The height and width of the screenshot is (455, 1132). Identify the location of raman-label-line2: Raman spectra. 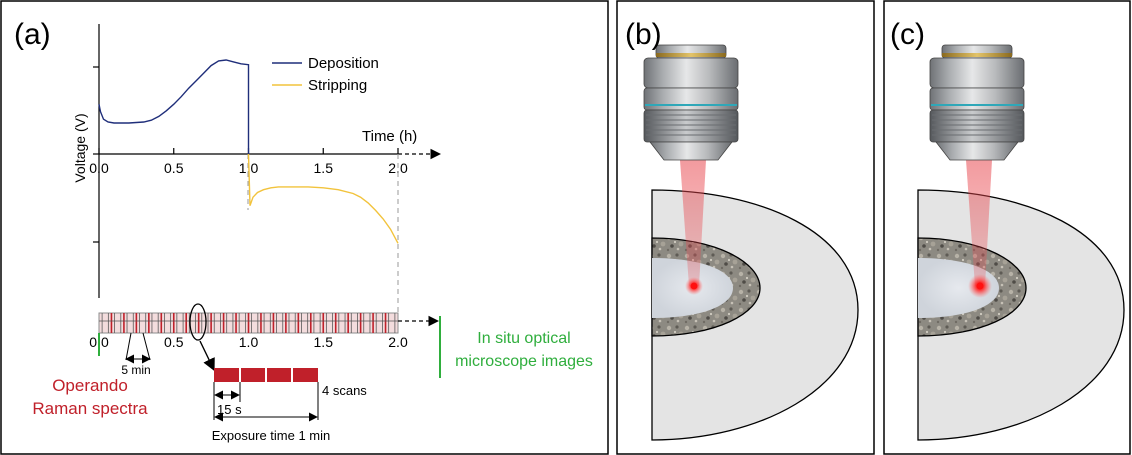
(90, 408).